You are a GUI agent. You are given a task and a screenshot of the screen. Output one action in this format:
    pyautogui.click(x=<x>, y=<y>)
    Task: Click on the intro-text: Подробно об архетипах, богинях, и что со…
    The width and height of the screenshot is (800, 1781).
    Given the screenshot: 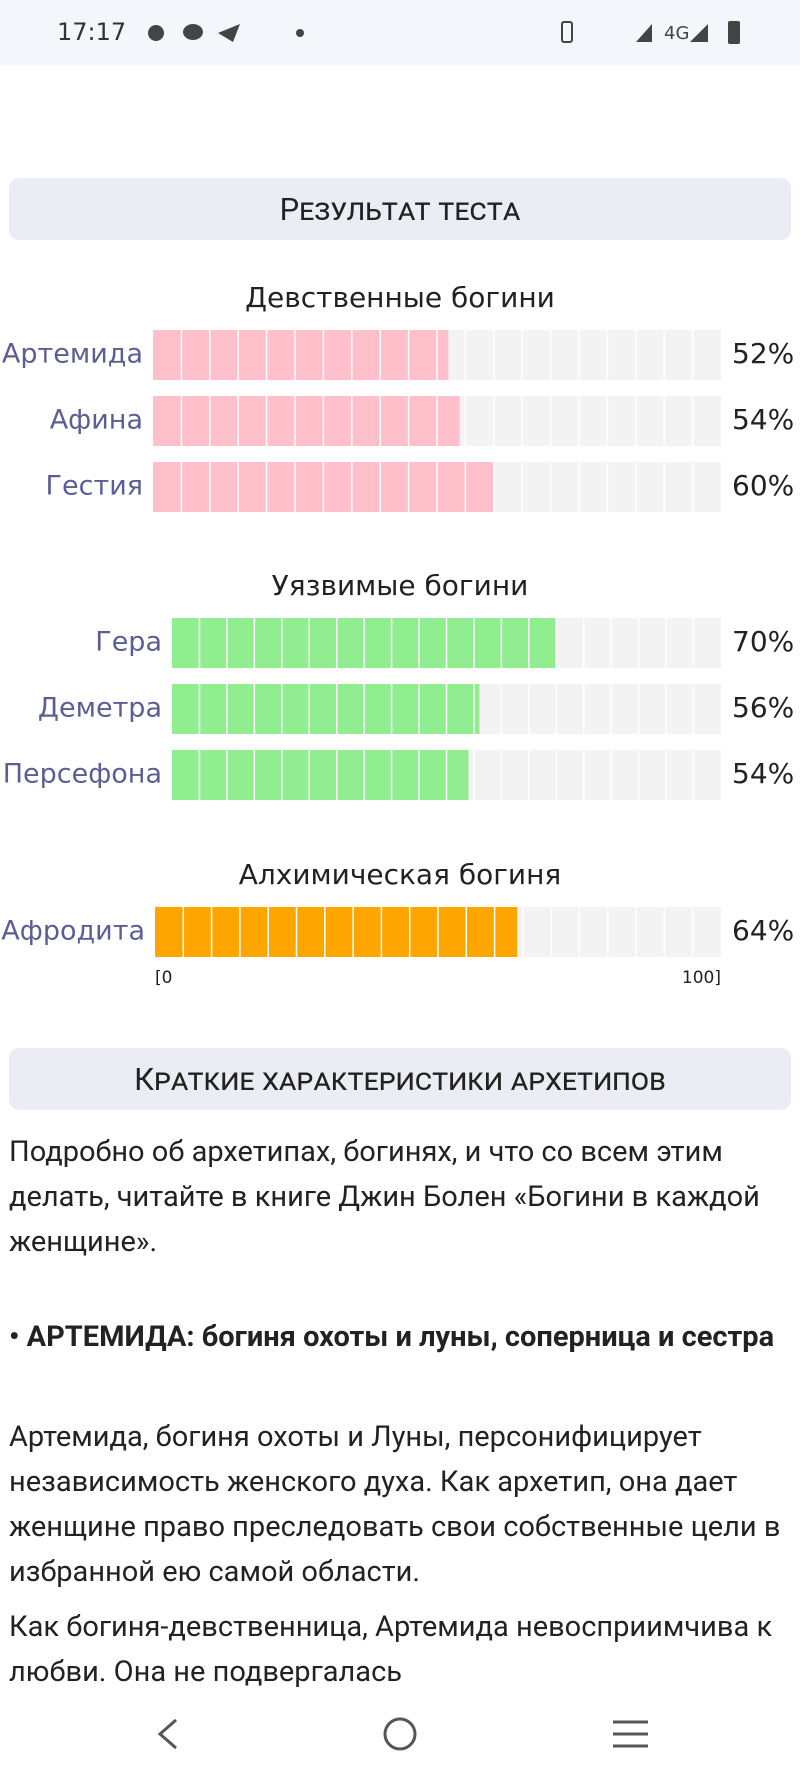 What is the action you would take?
    pyautogui.click(x=384, y=1197)
    